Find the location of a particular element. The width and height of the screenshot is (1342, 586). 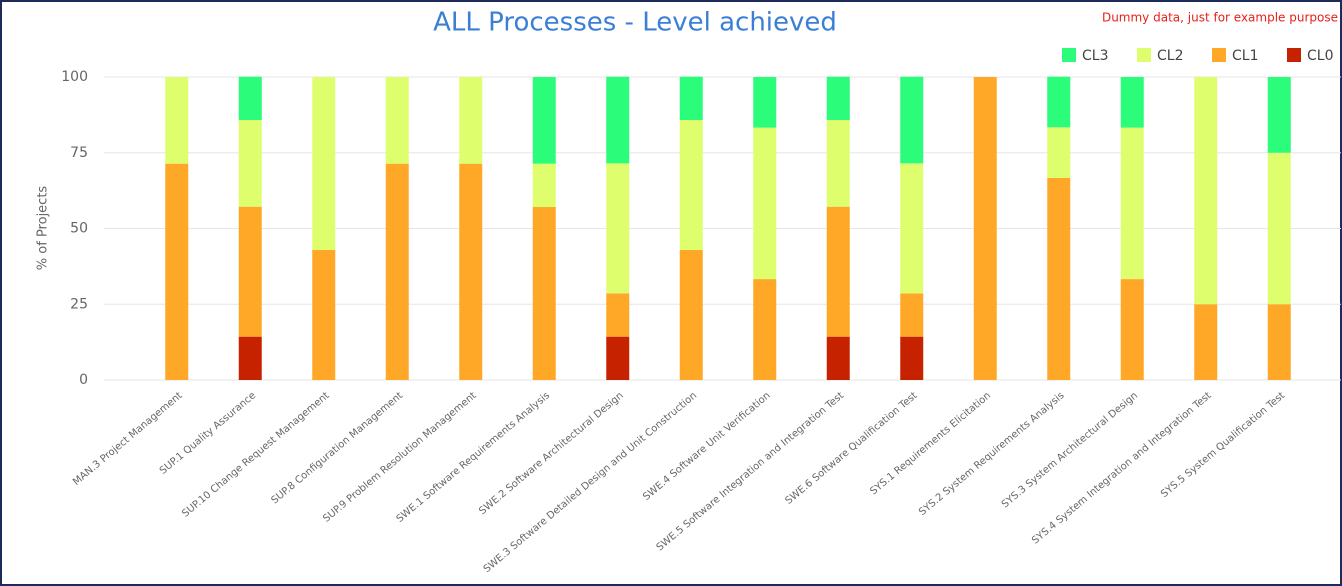

chart-title: ALL Processes - Level achieved is located at coordinates (635, 23).